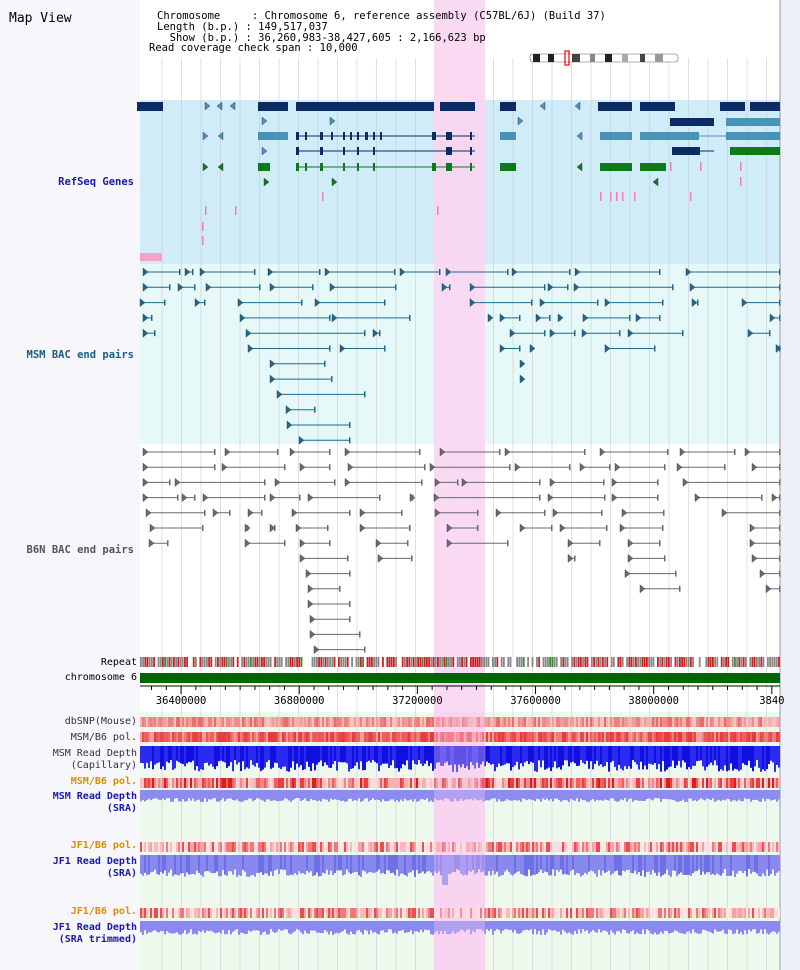 The width and height of the screenshot is (800, 970). What do you see at coordinates (103, 737) in the screenshot?
I see `msm-b6-pol-label: MSM/B6 pol.` at bounding box center [103, 737].